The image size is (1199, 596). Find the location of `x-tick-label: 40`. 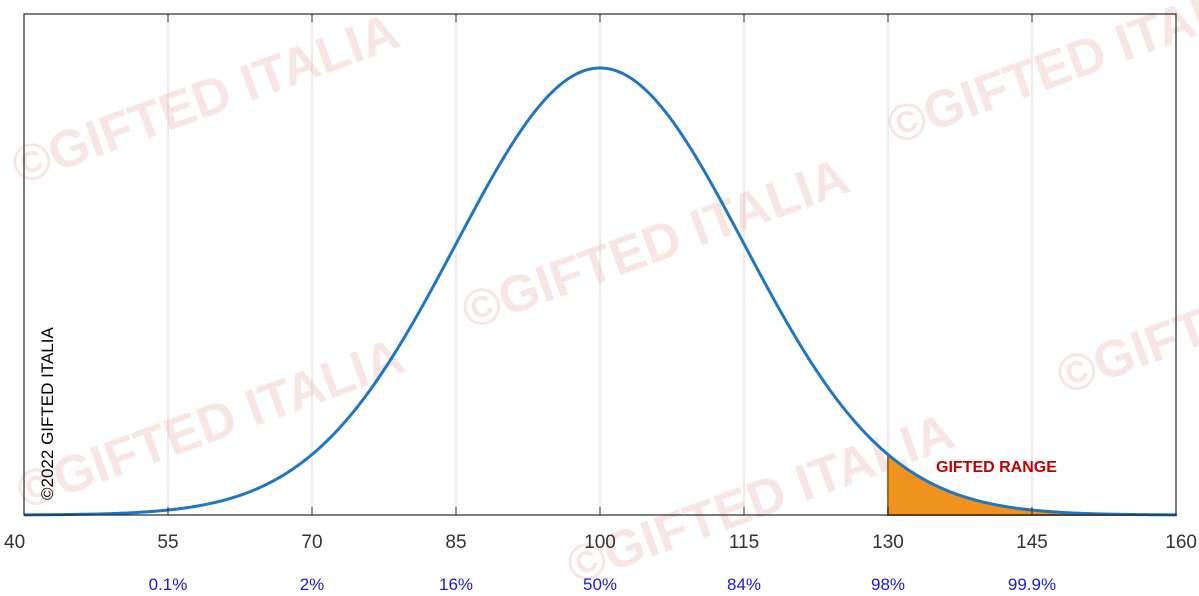

x-tick-label: 40 is located at coordinates (14, 542).